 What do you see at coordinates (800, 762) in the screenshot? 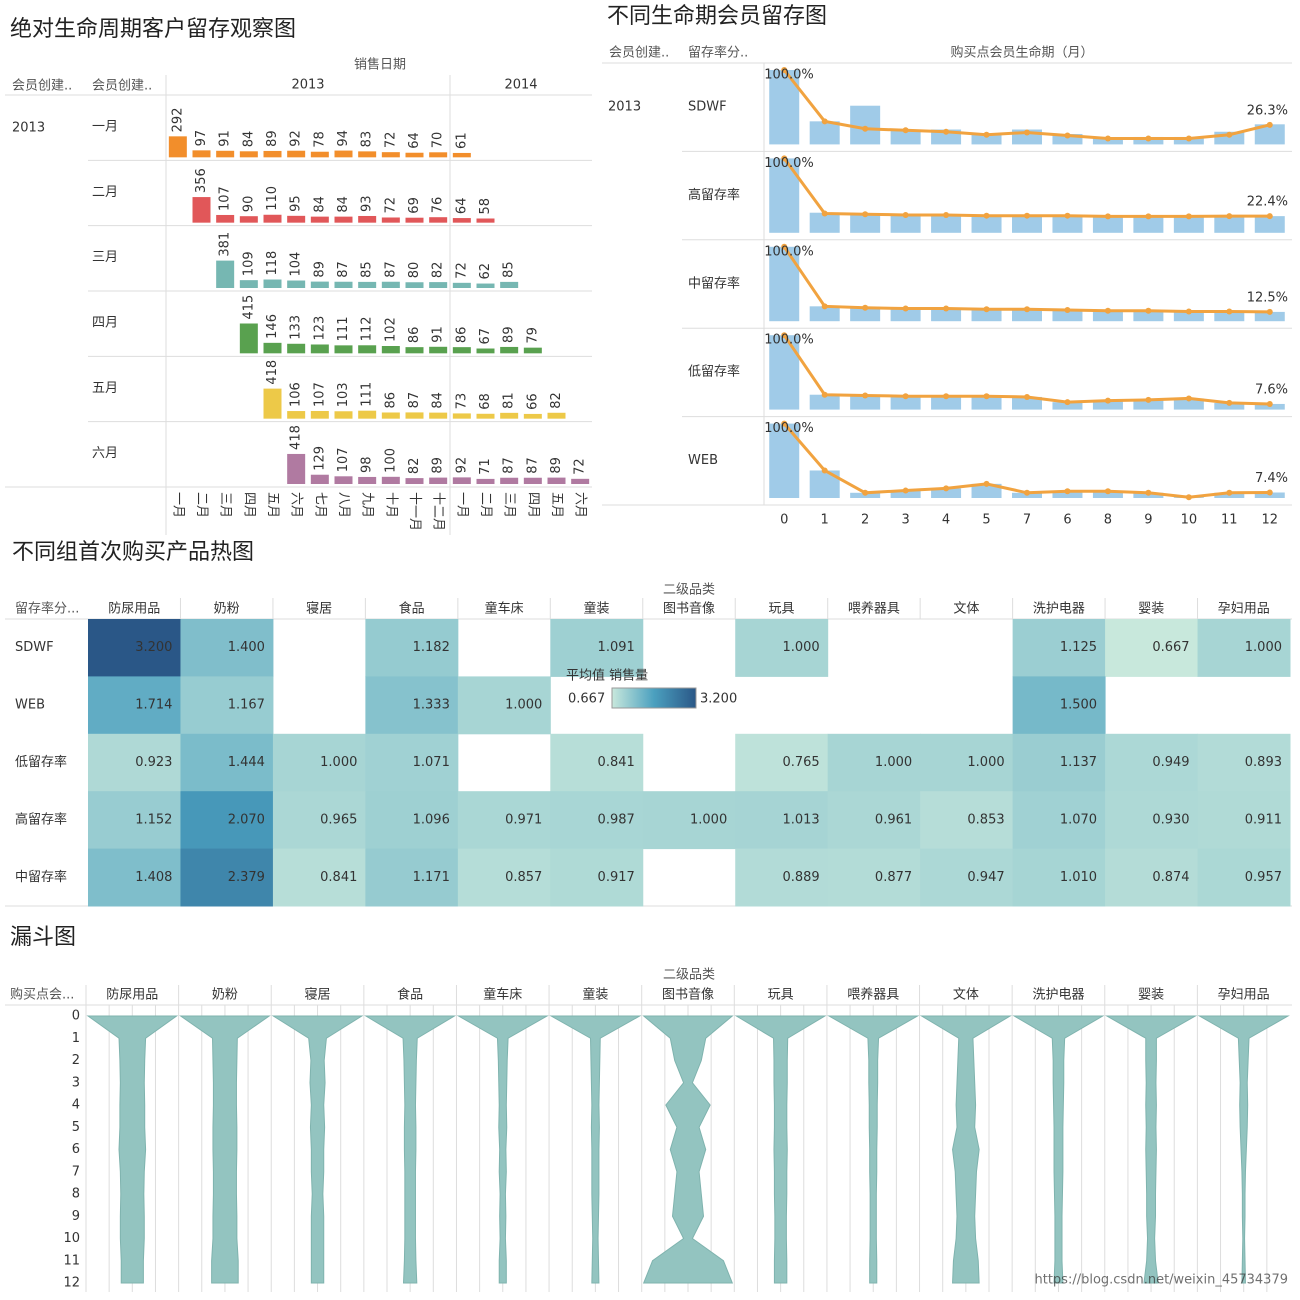
I see `cell-label: 0.765` at bounding box center [800, 762].